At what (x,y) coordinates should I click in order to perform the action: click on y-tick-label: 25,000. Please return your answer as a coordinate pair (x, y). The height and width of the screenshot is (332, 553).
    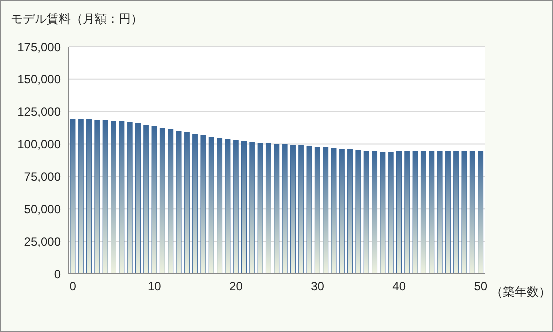
    Looking at the image, I should click on (43, 241).